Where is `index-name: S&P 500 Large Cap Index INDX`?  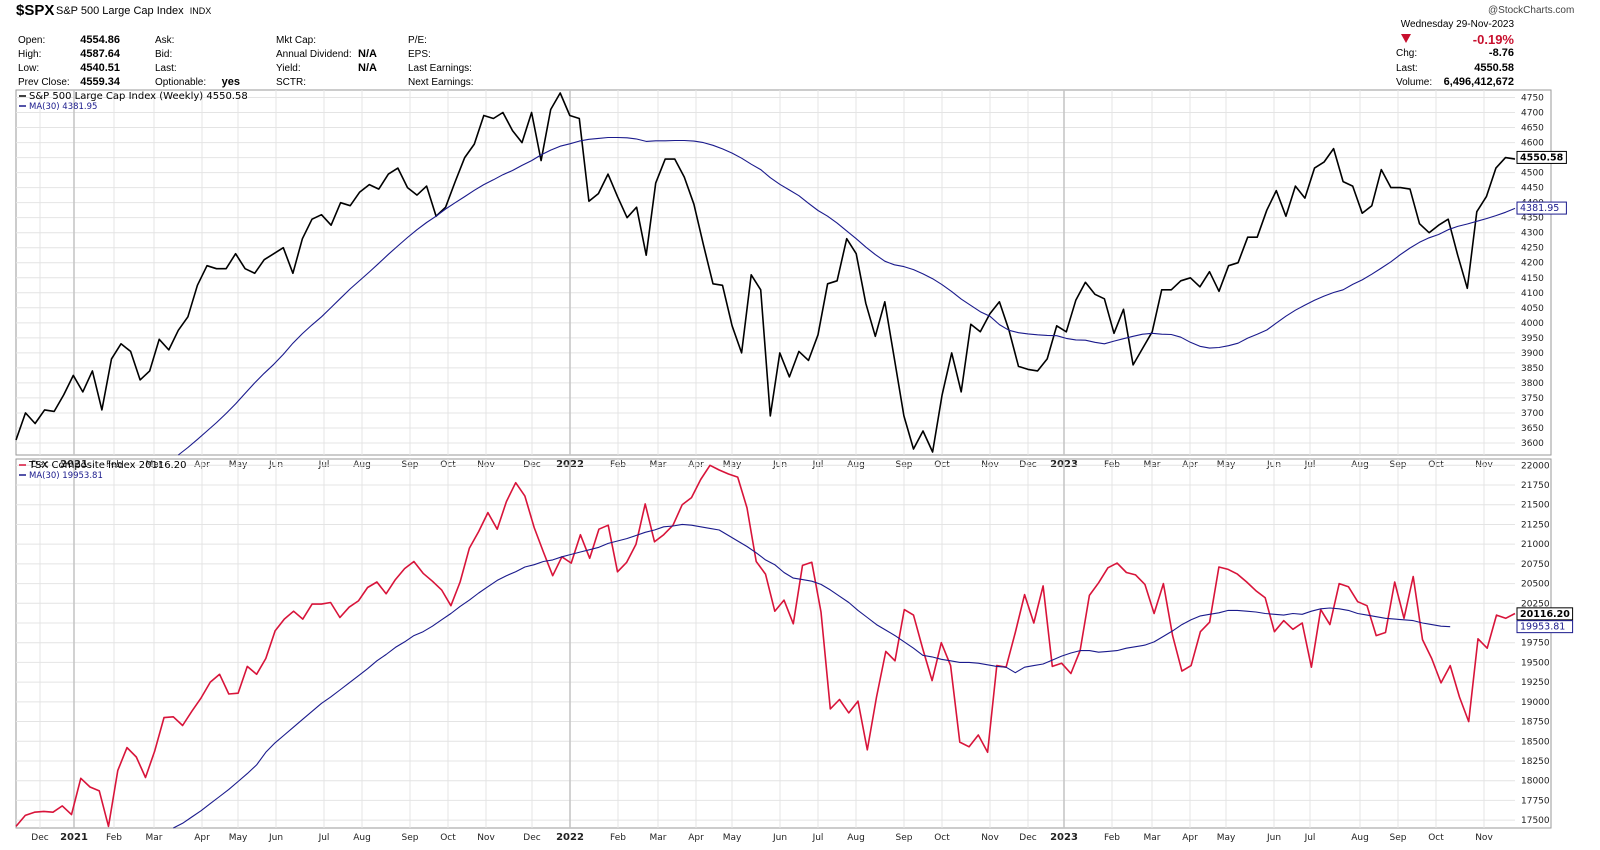 index-name: S&P 500 Large Cap Index INDX is located at coordinates (133, 11).